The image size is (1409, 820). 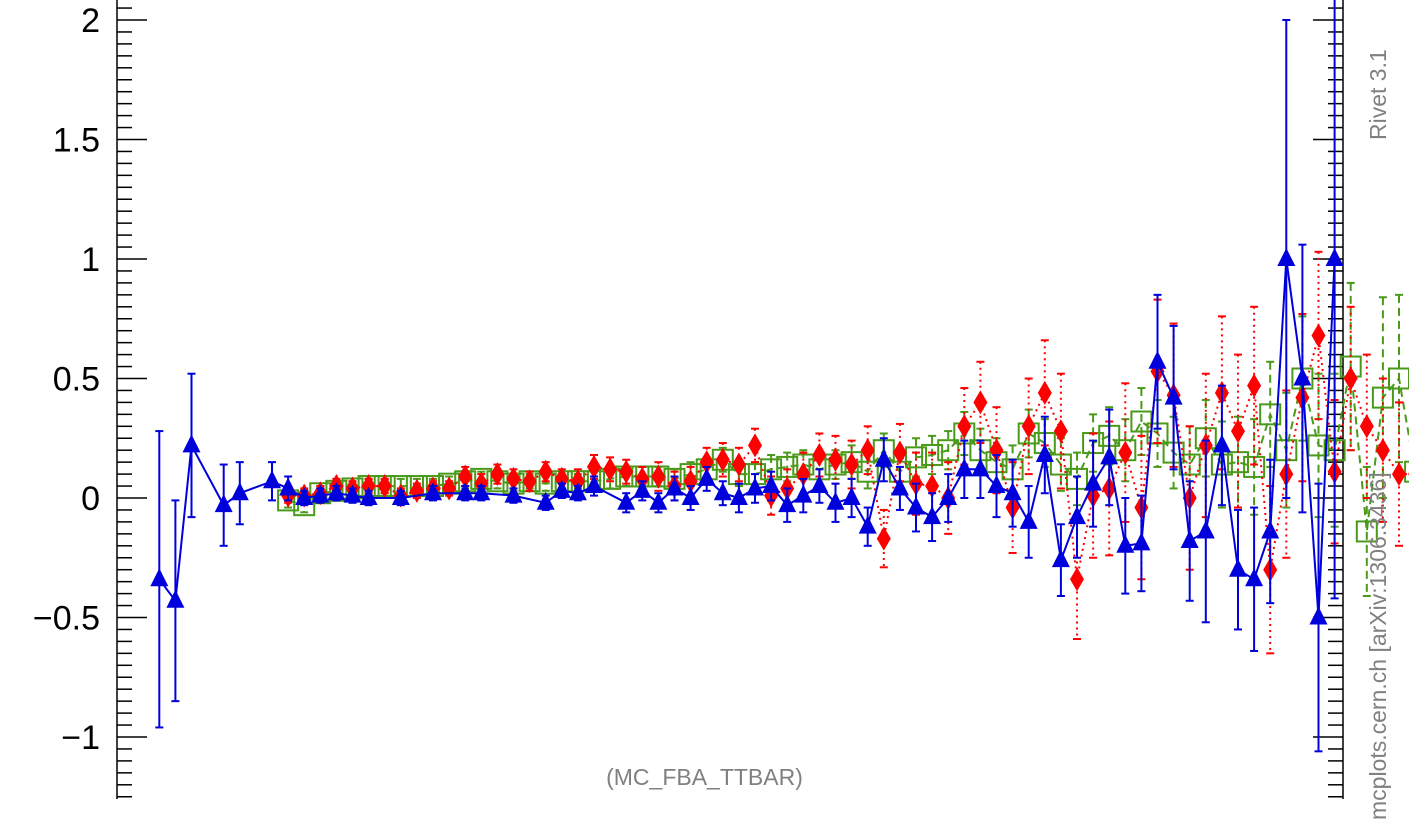 What do you see at coordinates (76, 380) in the screenshot?
I see `y-tick-label: 0.5` at bounding box center [76, 380].